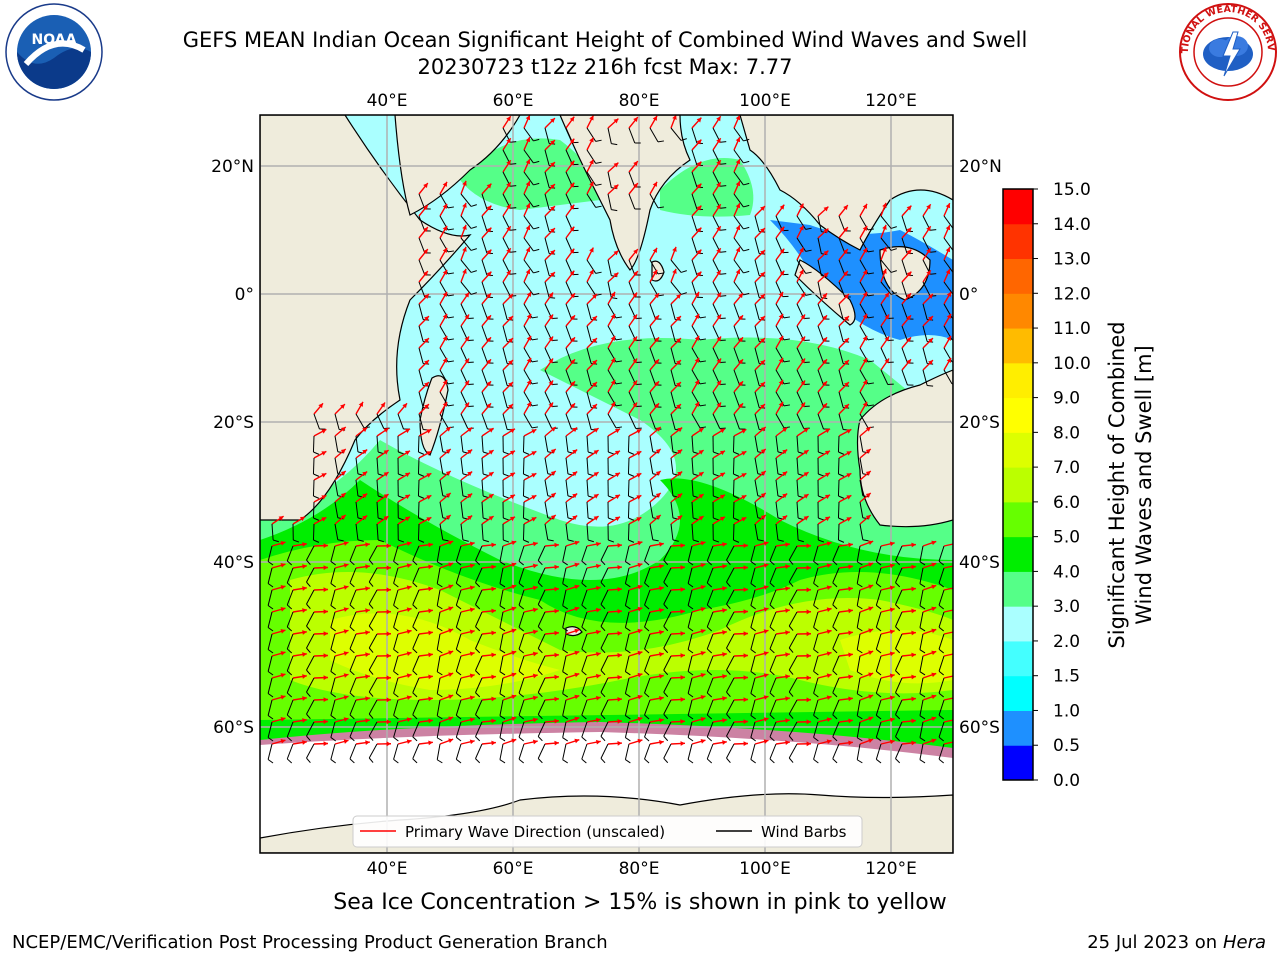 The width and height of the screenshot is (1280, 960). What do you see at coordinates (1072, 190) in the screenshot?
I see `colorbar-tick-label: 15.0` at bounding box center [1072, 190].